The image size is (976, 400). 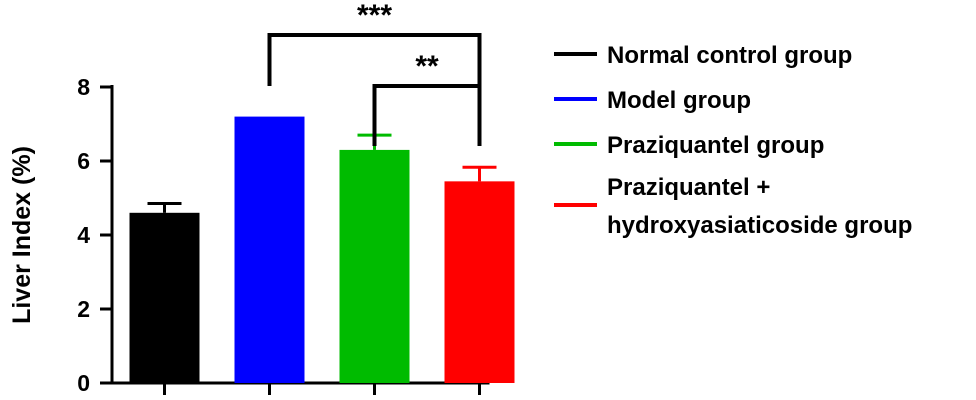 I want to click on legend-label: Praziquantel +, so click(x=688, y=187).